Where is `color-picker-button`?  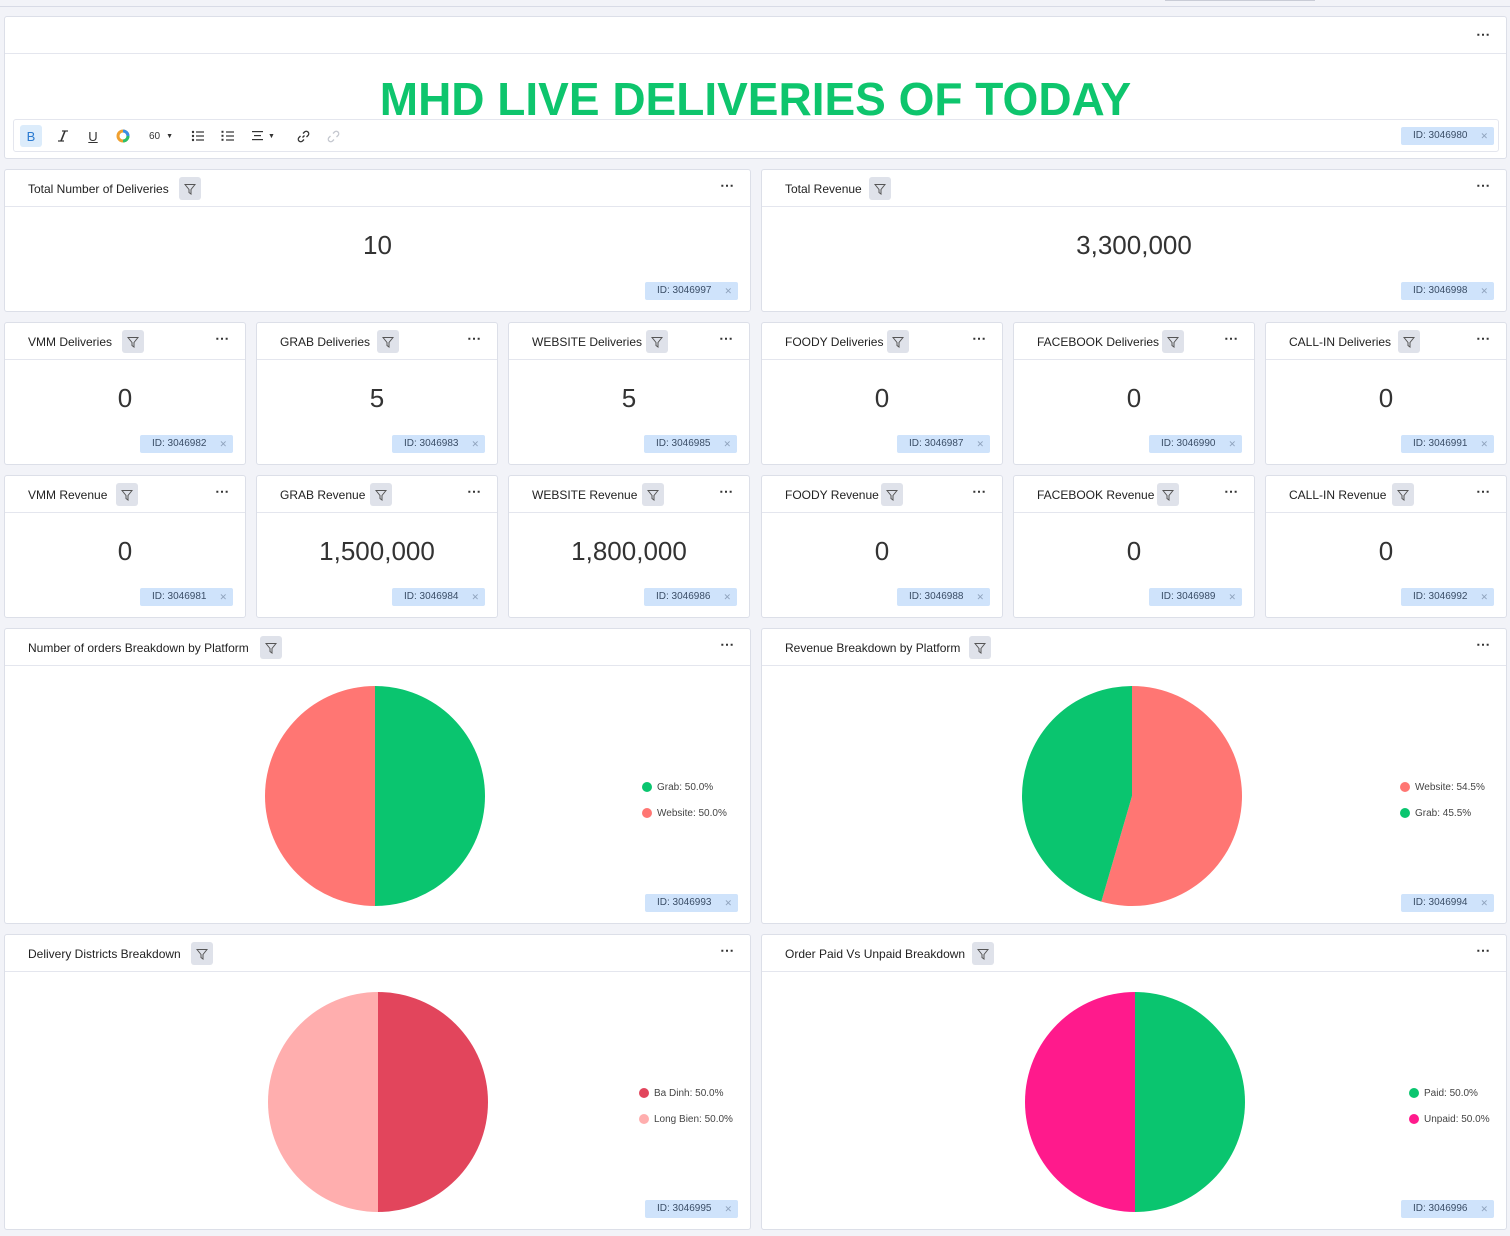
color-picker-button is located at coordinates (123, 136).